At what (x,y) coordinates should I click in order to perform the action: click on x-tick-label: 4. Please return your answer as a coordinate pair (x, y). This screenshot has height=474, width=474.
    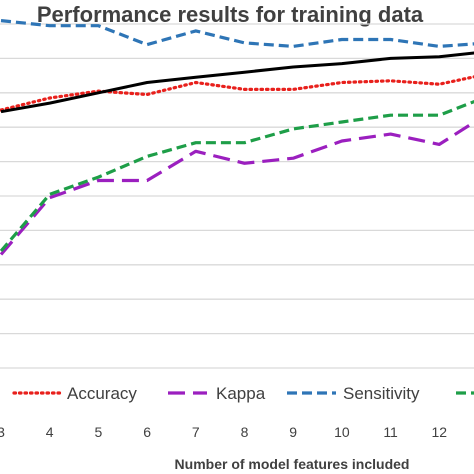
    Looking at the image, I should click on (50, 432).